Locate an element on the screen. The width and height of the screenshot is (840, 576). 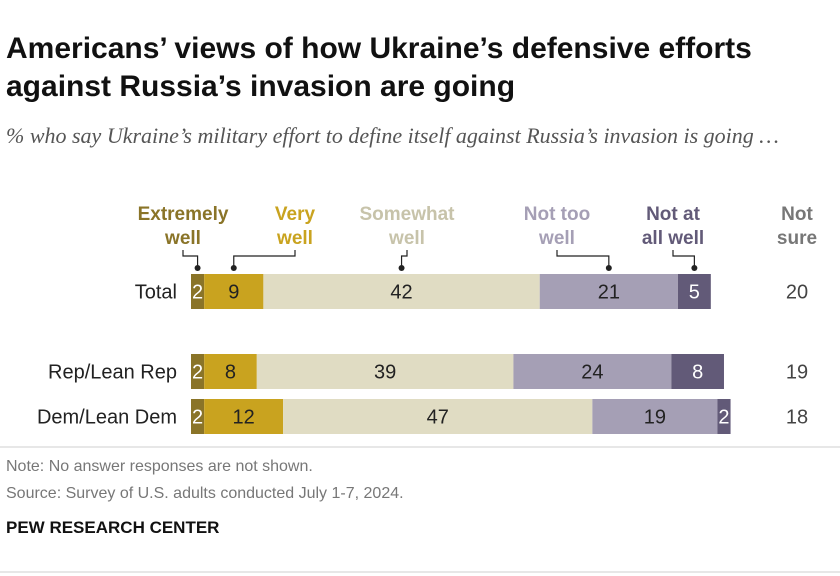
legend-label-line: Not too is located at coordinates (557, 214).